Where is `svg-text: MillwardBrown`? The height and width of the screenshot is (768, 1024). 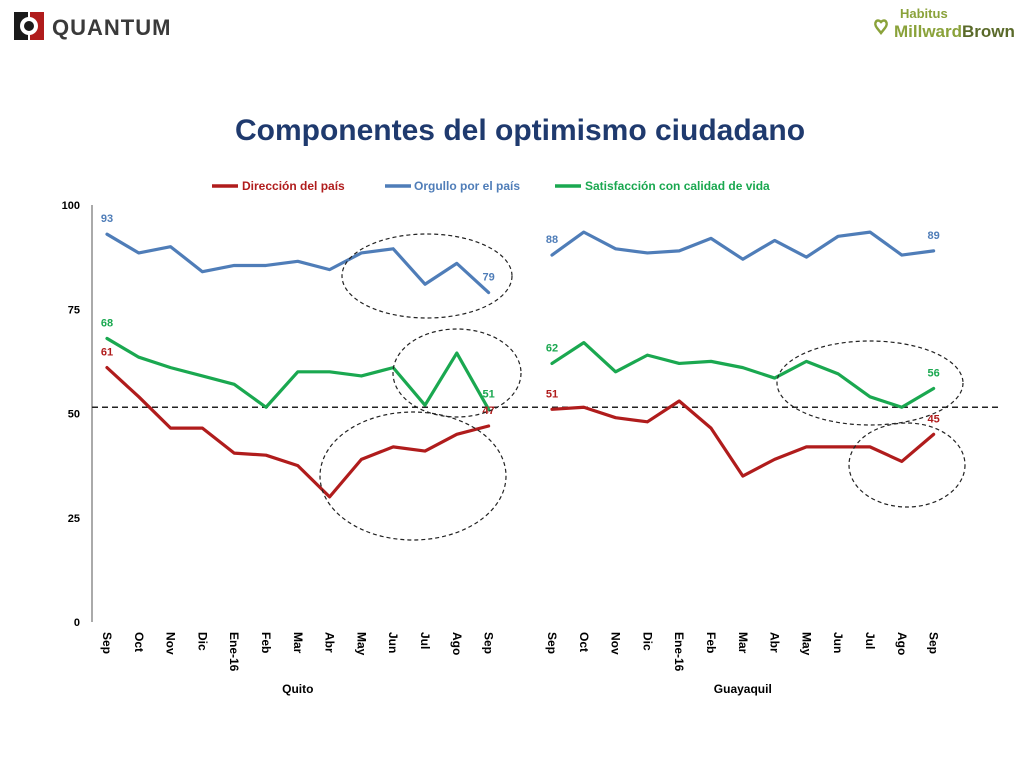
svg-text: MillwardBrown is located at coordinates (954, 31).